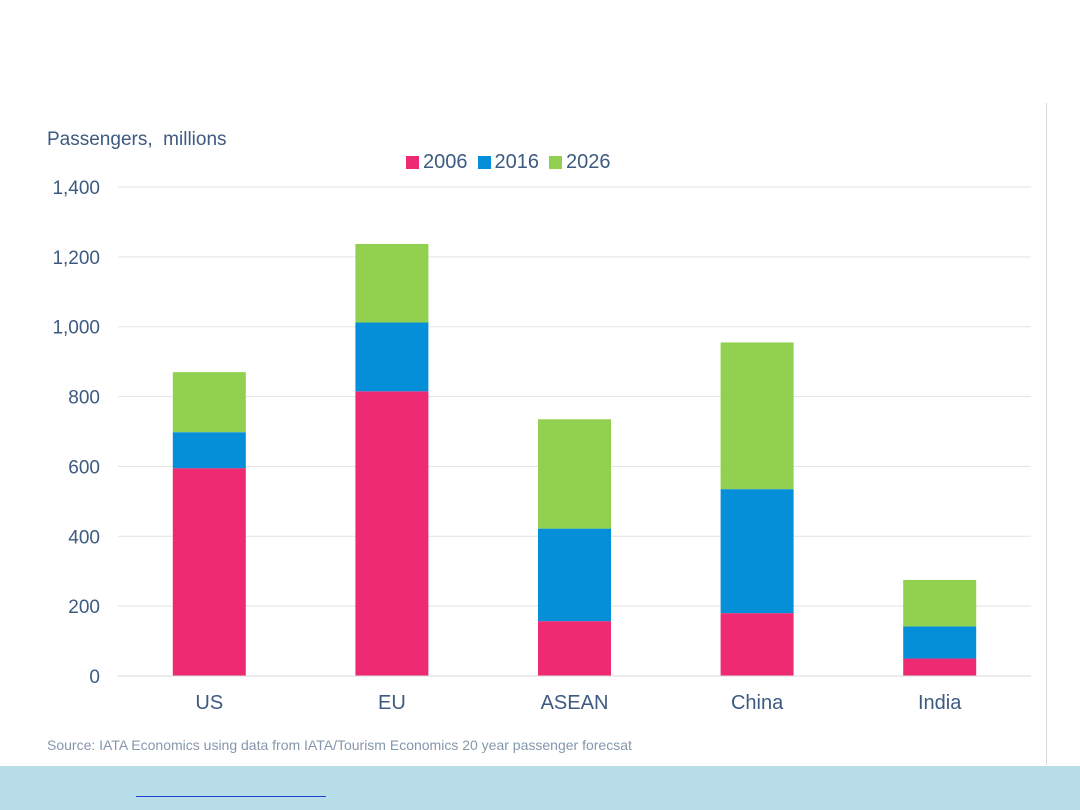  I want to click on bar-eu-2026, so click(392, 283).